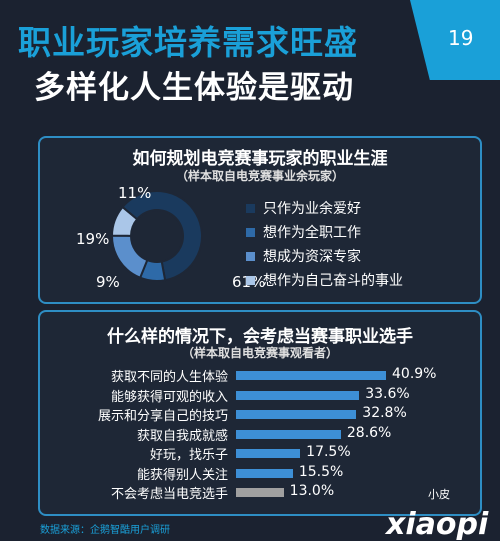  I want to click on bar-category-label-6: 能获得别人关注, so click(182, 475).